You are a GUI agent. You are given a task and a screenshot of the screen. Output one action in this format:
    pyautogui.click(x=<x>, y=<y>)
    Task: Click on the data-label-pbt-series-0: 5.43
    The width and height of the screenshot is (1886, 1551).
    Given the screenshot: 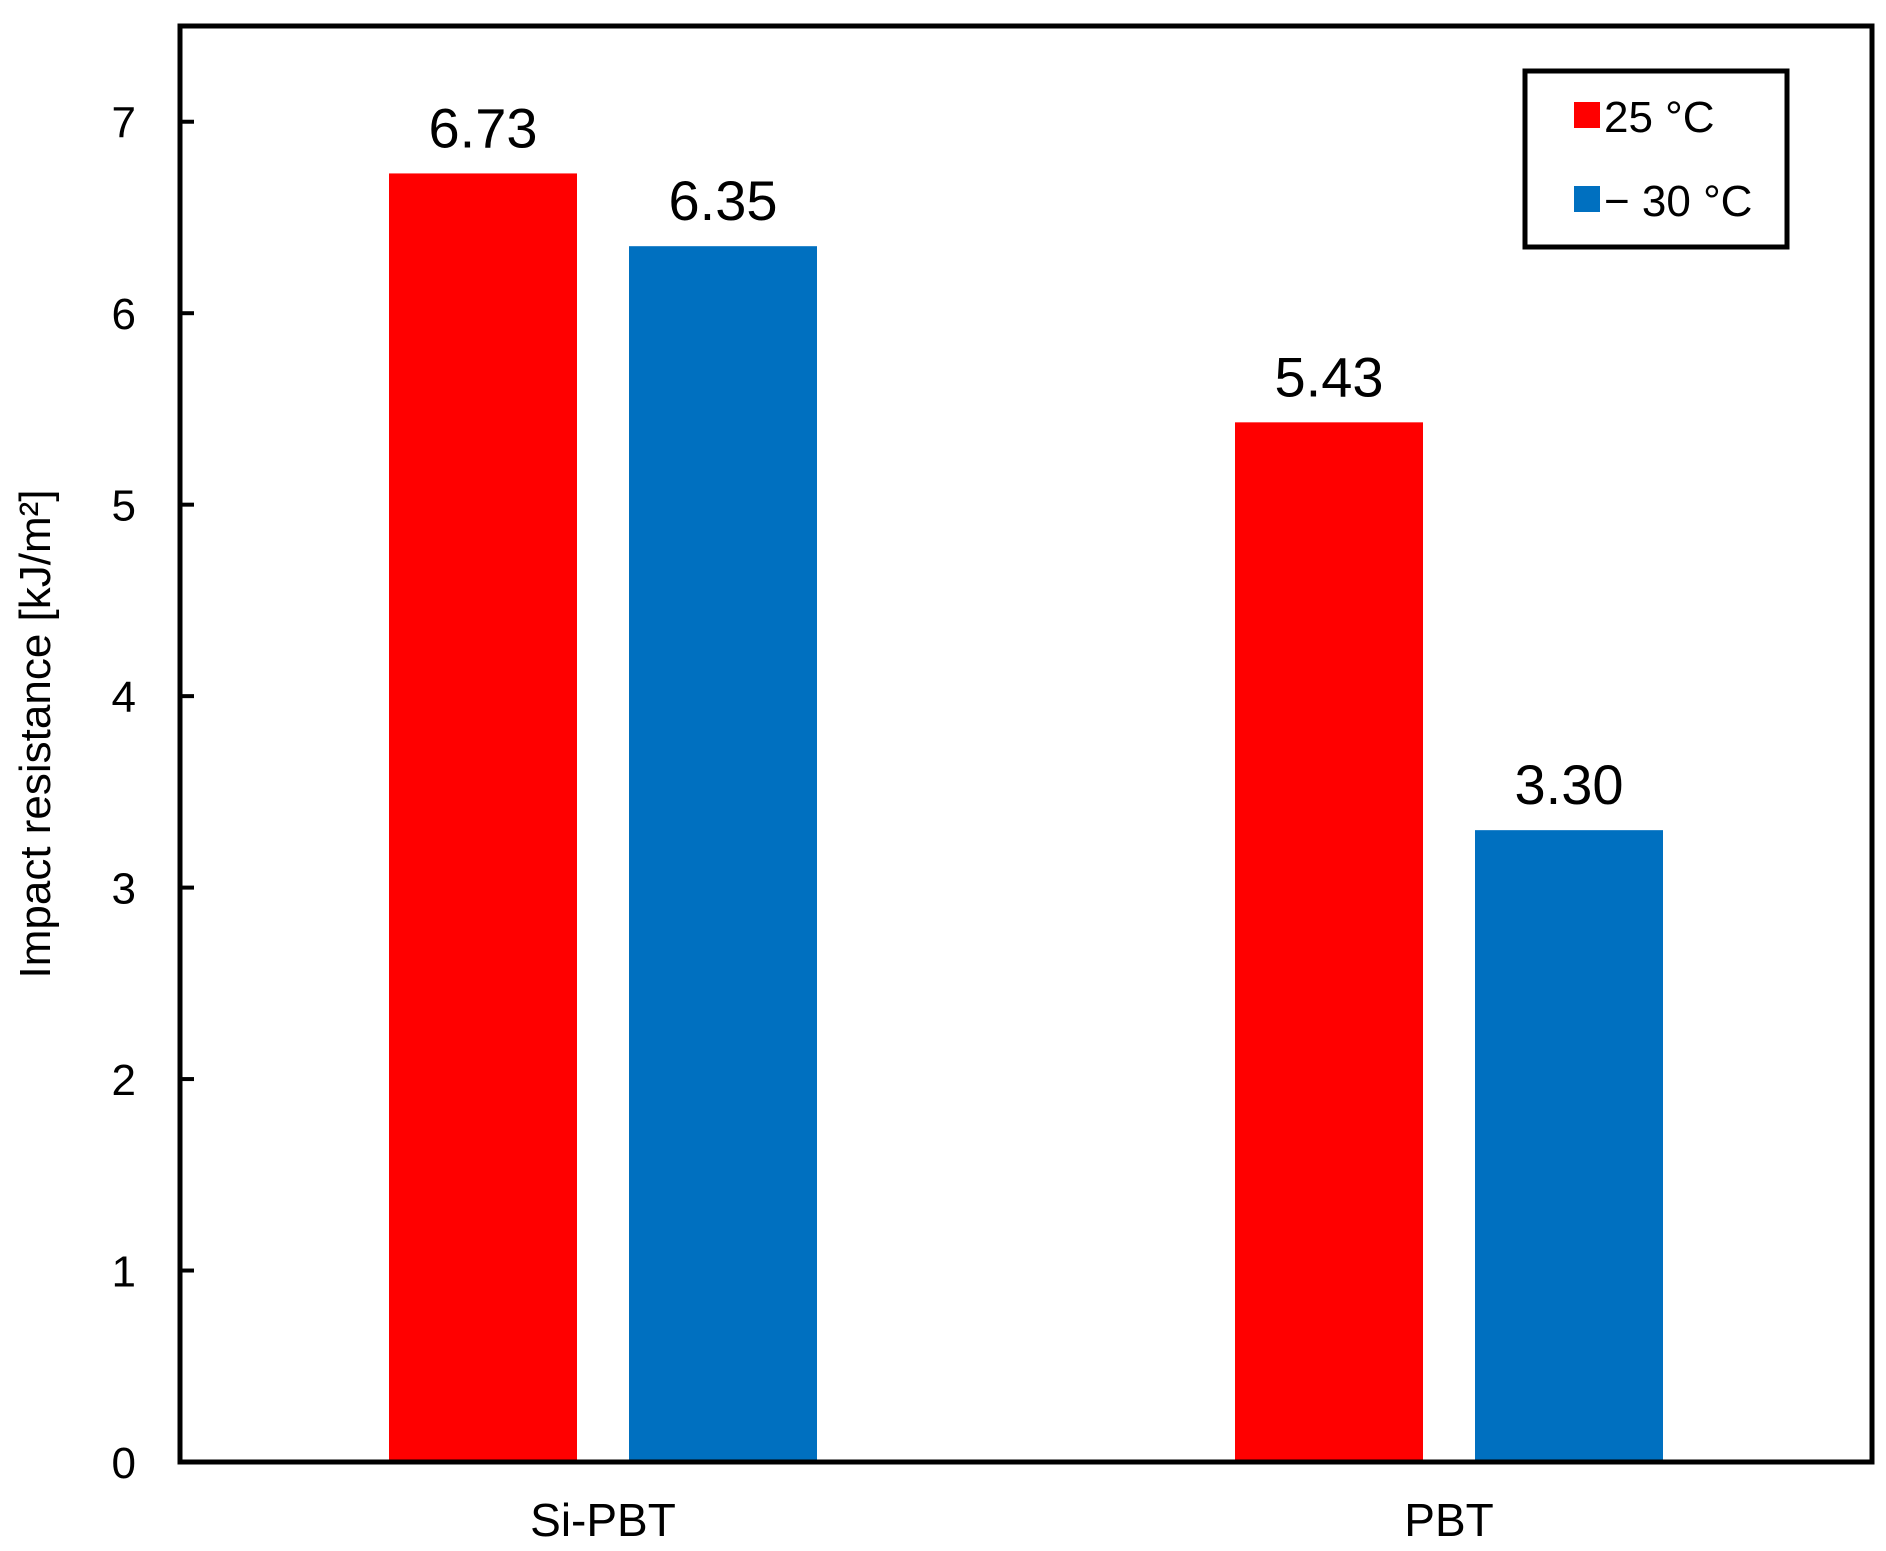 What is the action you would take?
    pyautogui.click(x=1329, y=376)
    